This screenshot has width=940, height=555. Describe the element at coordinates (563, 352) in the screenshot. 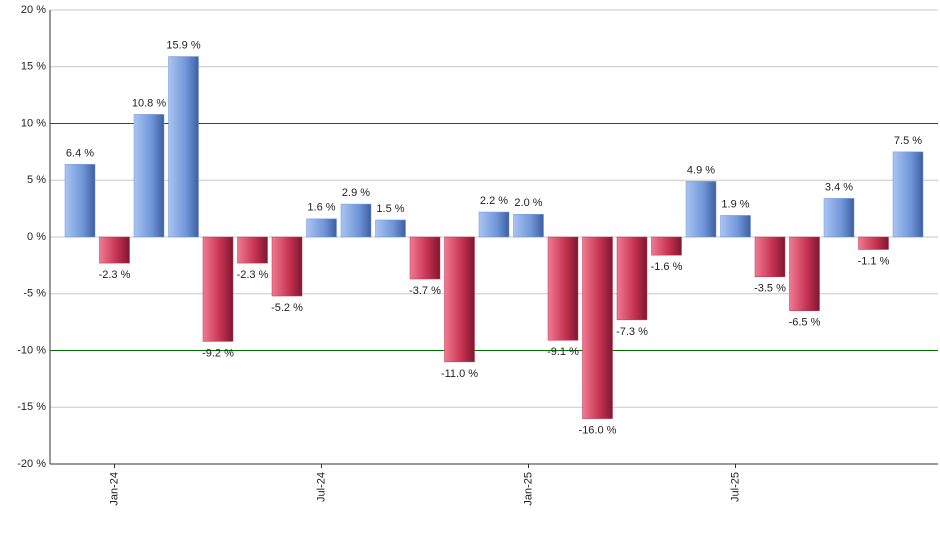

I see `value-label: -9.1 %` at that location.